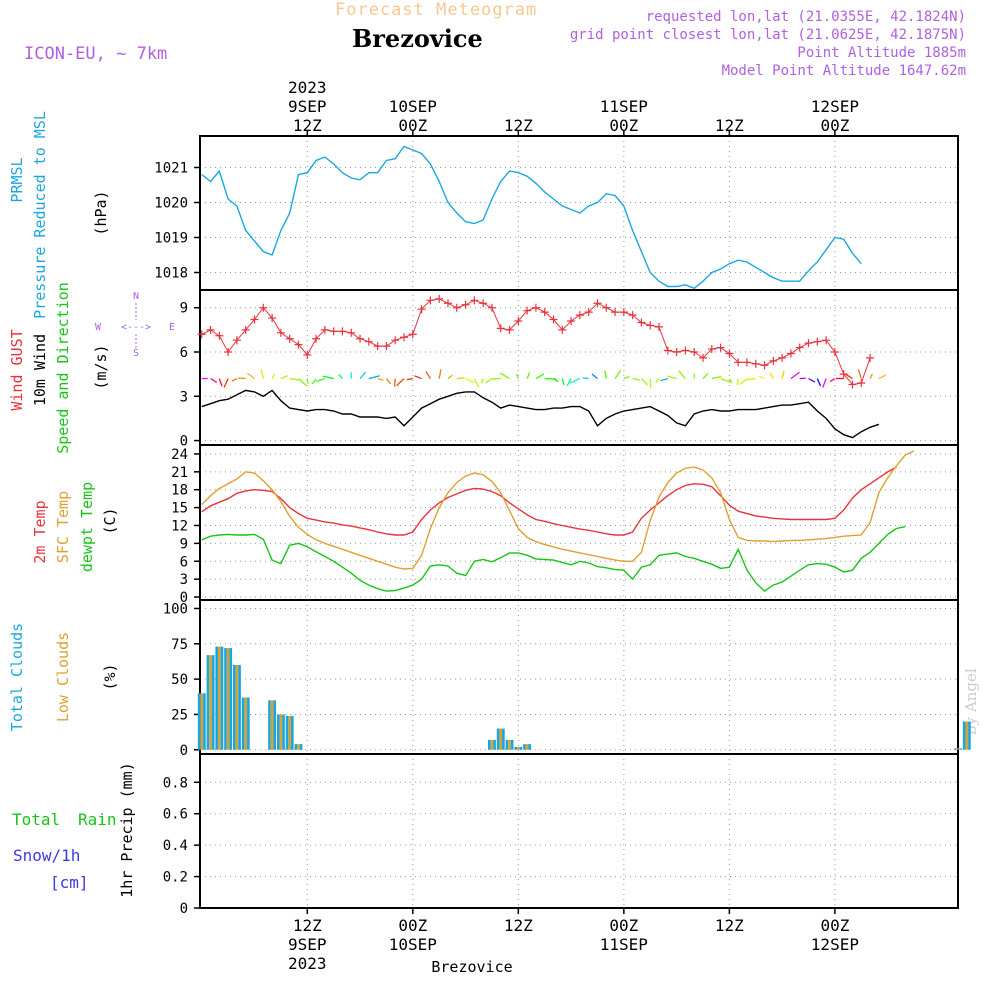 The image size is (1000, 1000). I want to click on y-tick-label: 100, so click(175, 609).